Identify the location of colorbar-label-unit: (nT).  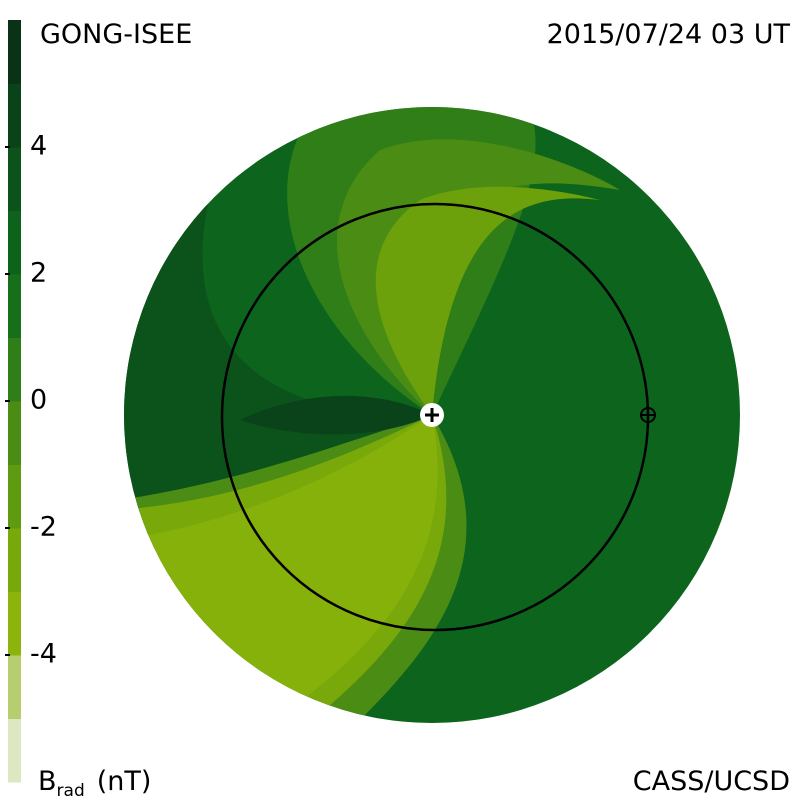
(124, 781).